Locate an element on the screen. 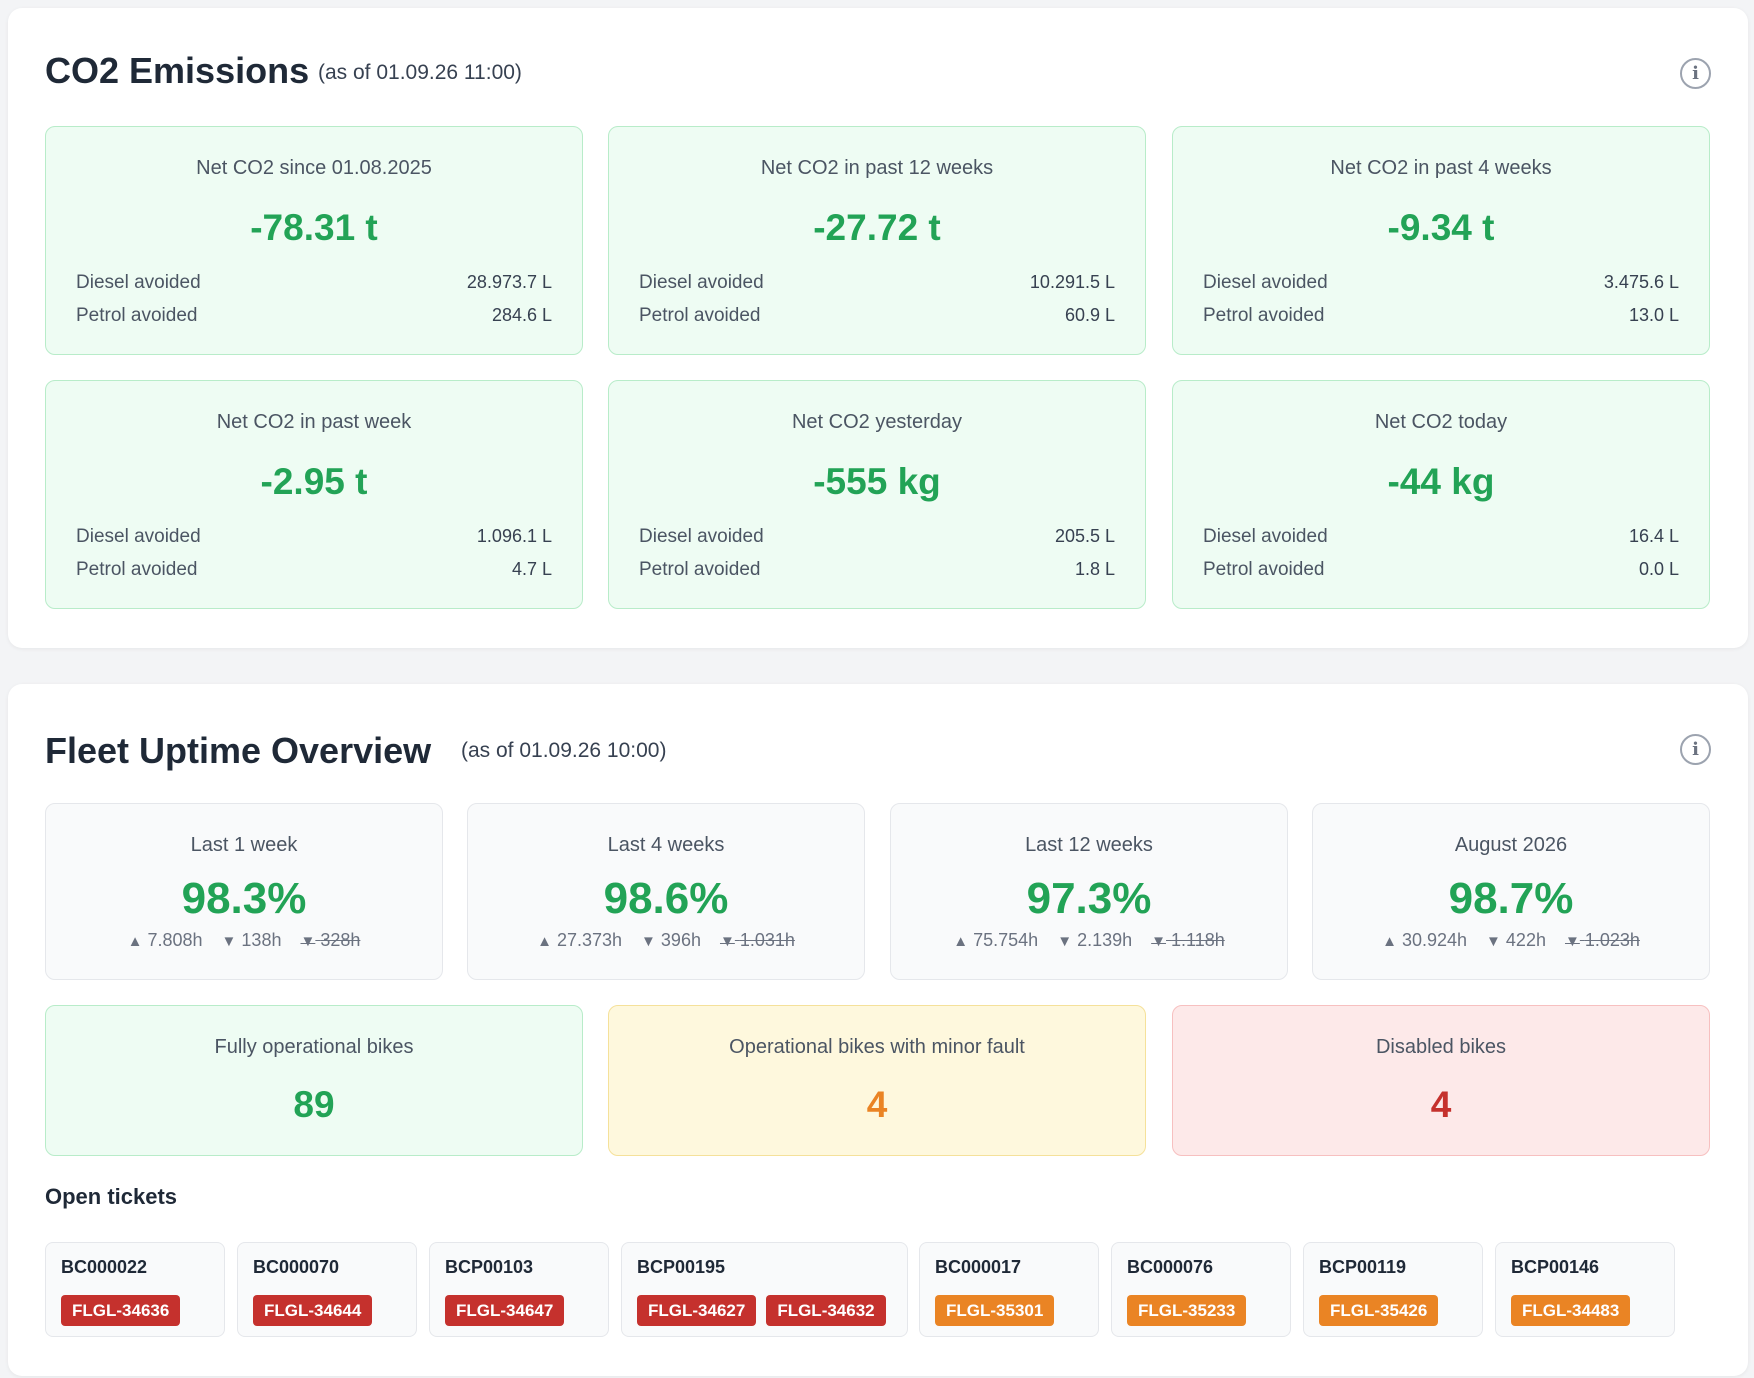 The height and width of the screenshot is (1378, 1754). excluded-hours: 1.118h is located at coordinates (1198, 940).